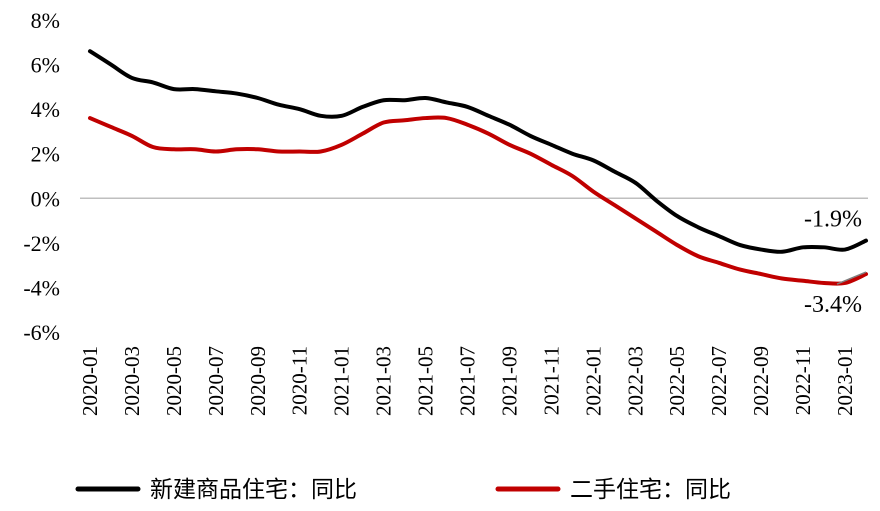  I want to click on x-tick-label: 2021-09, so click(510, 381).